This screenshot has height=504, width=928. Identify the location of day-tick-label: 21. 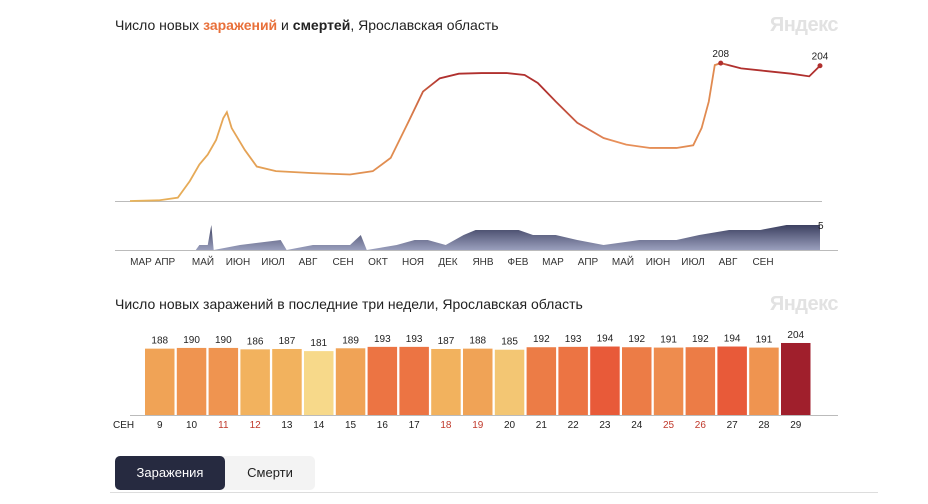
(542, 425).